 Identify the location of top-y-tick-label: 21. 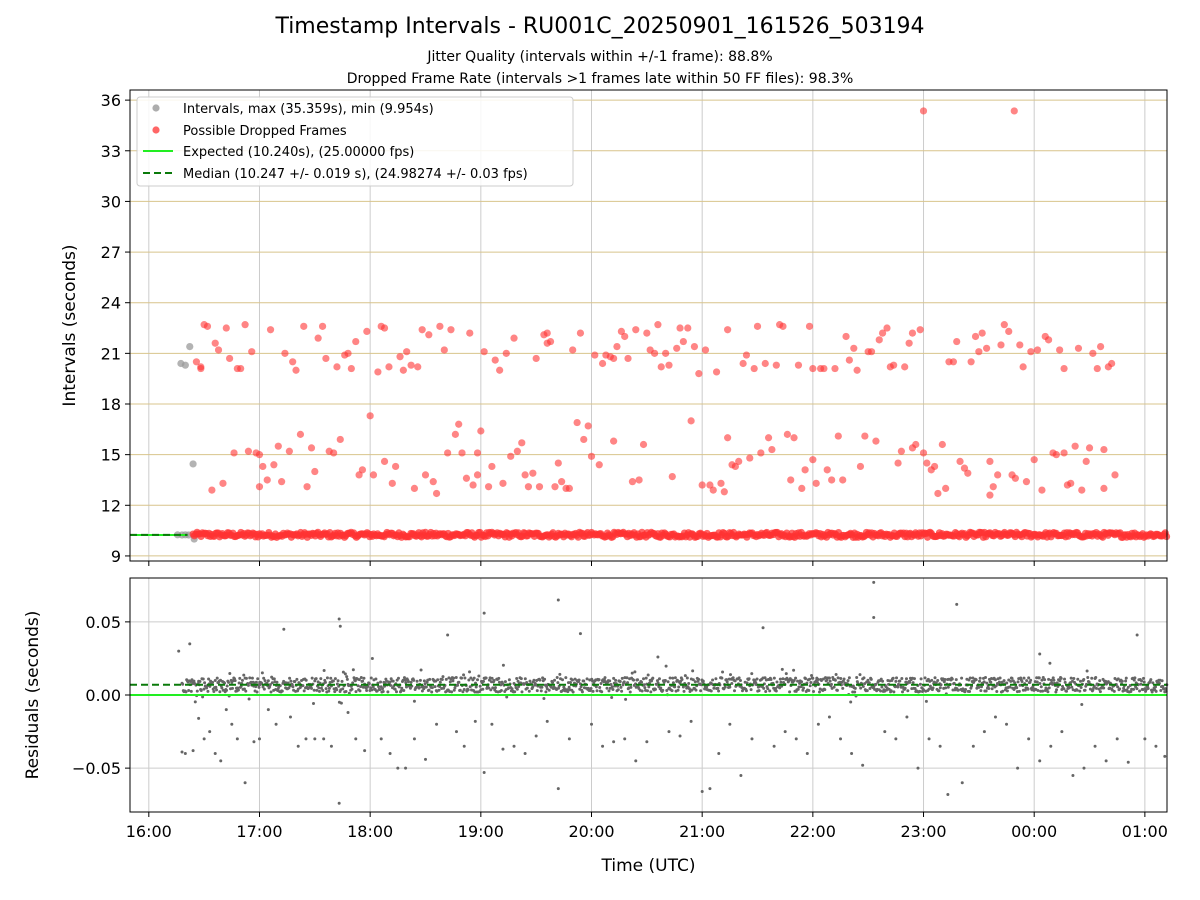
(111, 353).